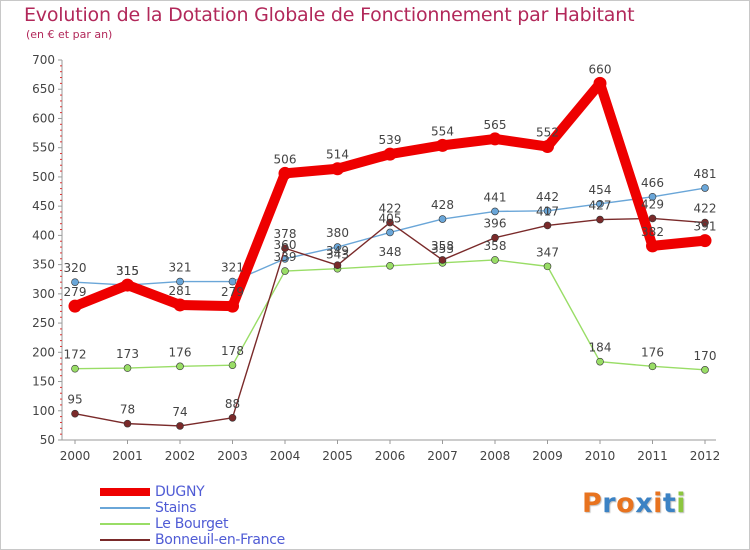 Image resolution: width=750 pixels, height=550 pixels. What do you see at coordinates (125, 540) in the screenshot?
I see `legend-swatch-bonneuil` at bounding box center [125, 540].